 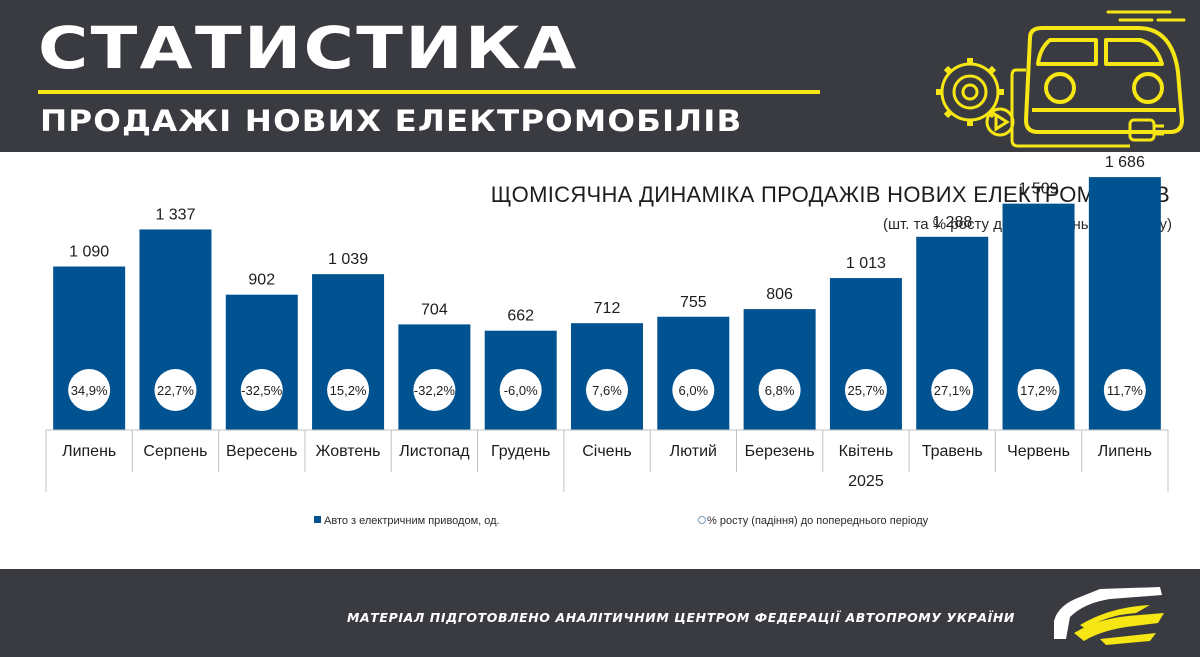 What do you see at coordinates (779, 294) in the screenshot?
I see `bar-value-label: 806` at bounding box center [779, 294].